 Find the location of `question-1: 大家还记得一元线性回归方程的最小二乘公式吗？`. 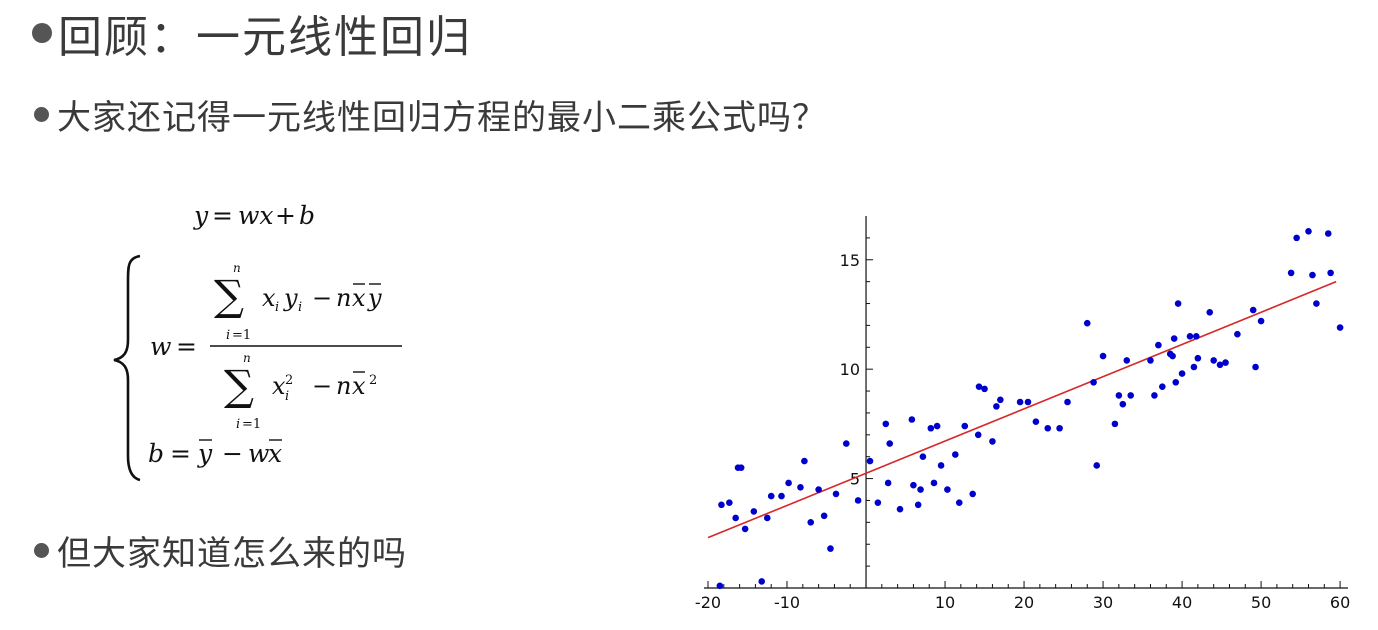

question-1: 大家还记得一元线性回归方程的最小二乘公式吗？ is located at coordinates (430, 114).